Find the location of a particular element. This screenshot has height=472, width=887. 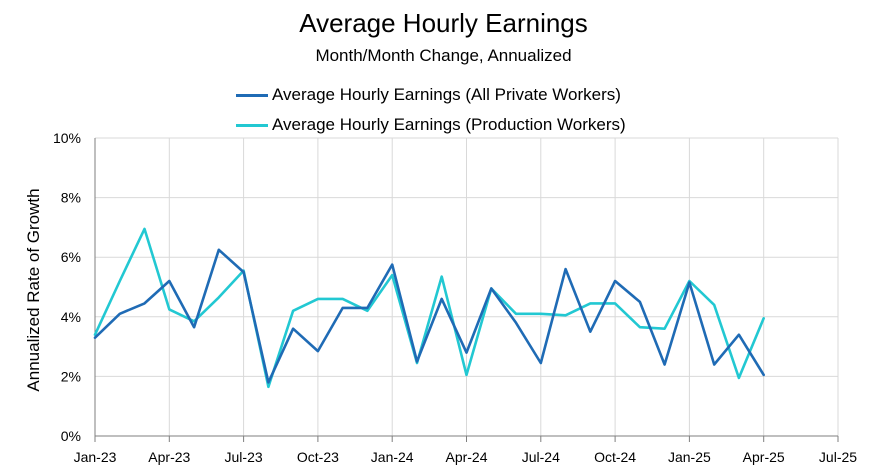

x-tick-label: Jul-24 is located at coordinates (541, 457).